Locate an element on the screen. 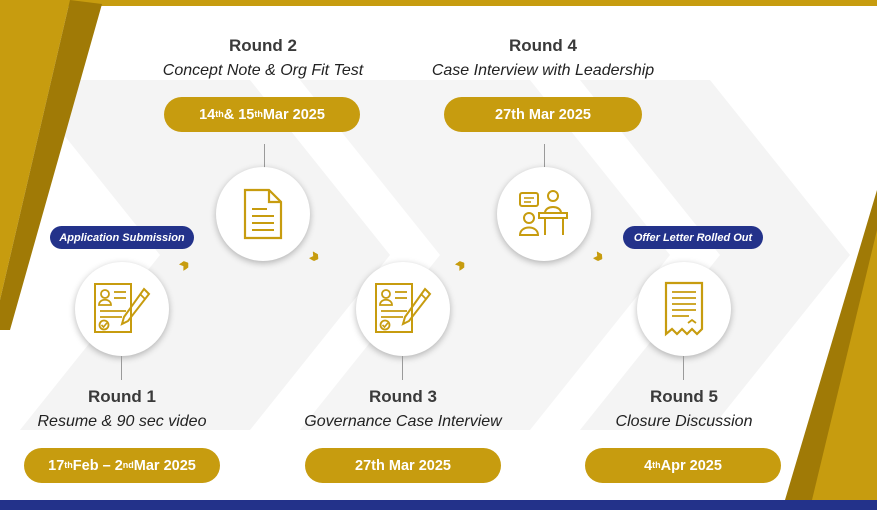  round-2-title: Round 2 is located at coordinates (263, 45).